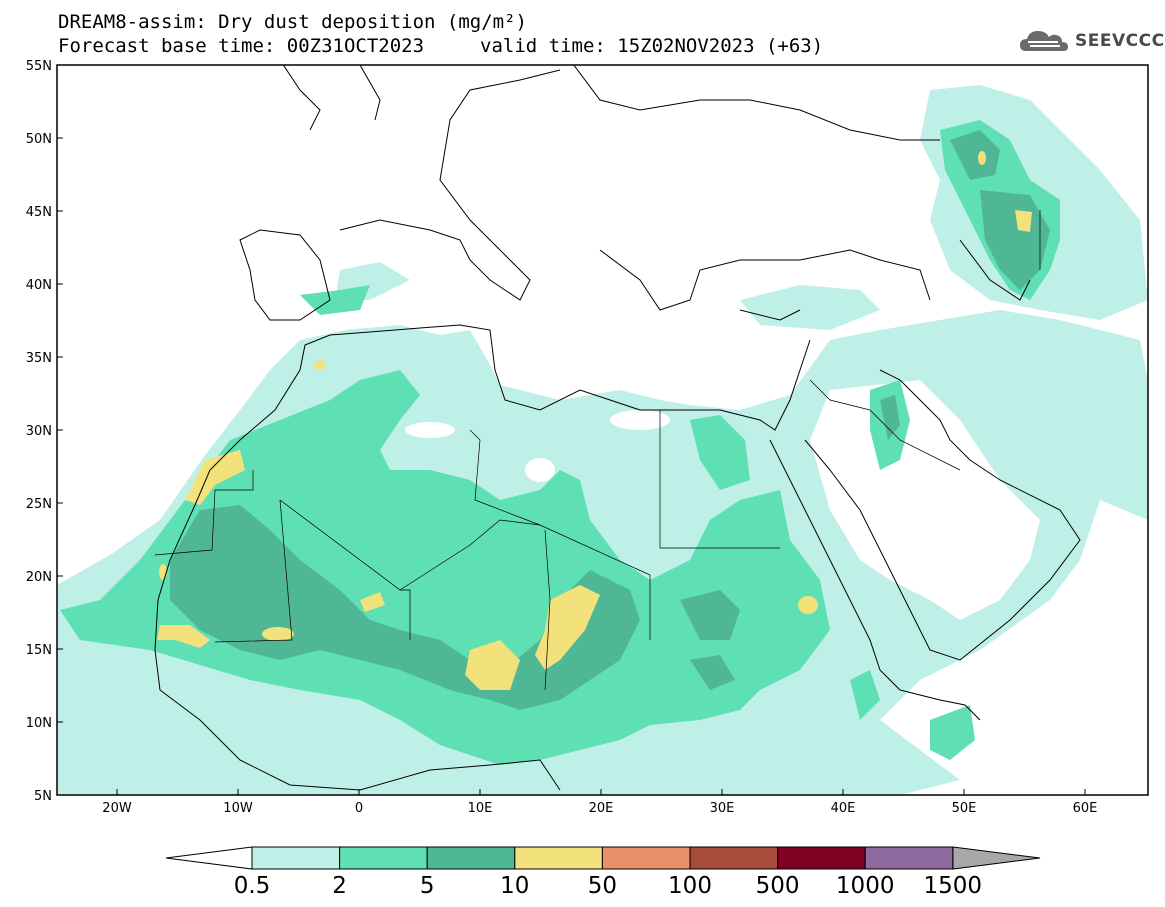 The width and height of the screenshot is (1165, 907). Describe the element at coordinates (252, 886) in the screenshot. I see `colorbar-label: 0.5` at that location.